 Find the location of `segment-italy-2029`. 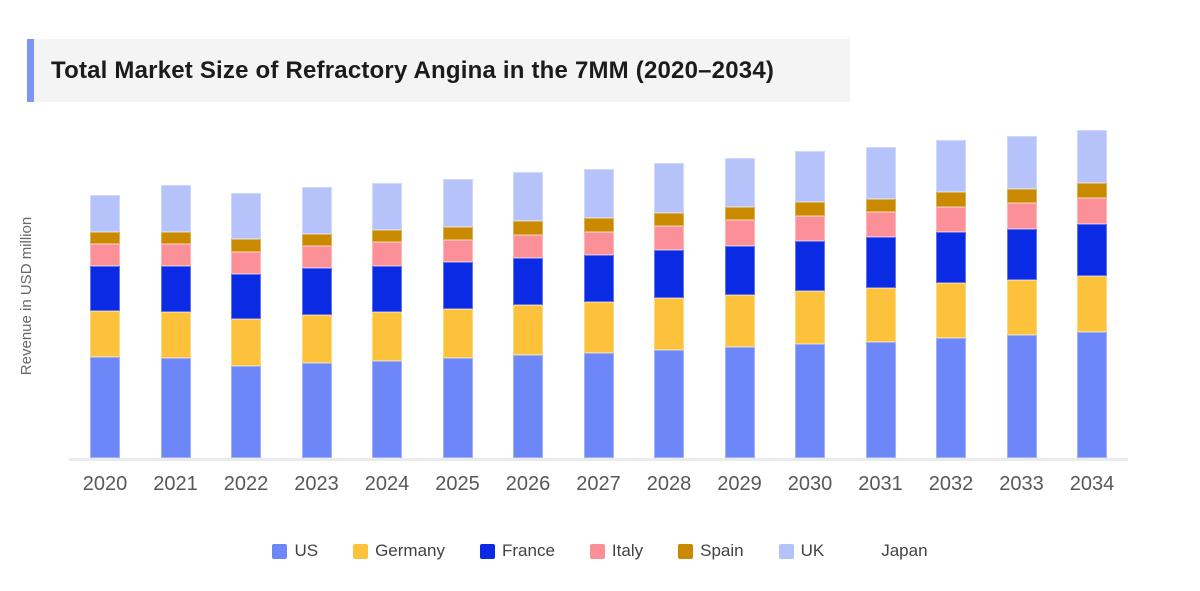

segment-italy-2029 is located at coordinates (739, 233).